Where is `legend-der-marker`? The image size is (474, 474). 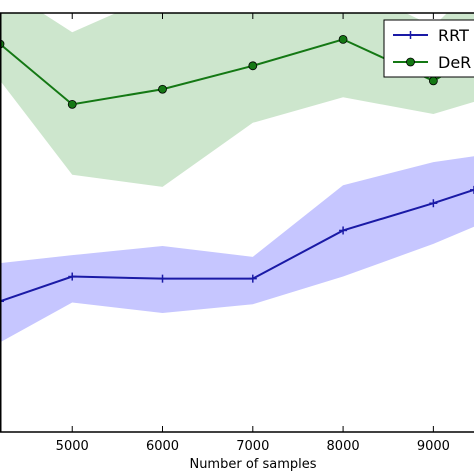 legend-der-marker is located at coordinates (410, 62).